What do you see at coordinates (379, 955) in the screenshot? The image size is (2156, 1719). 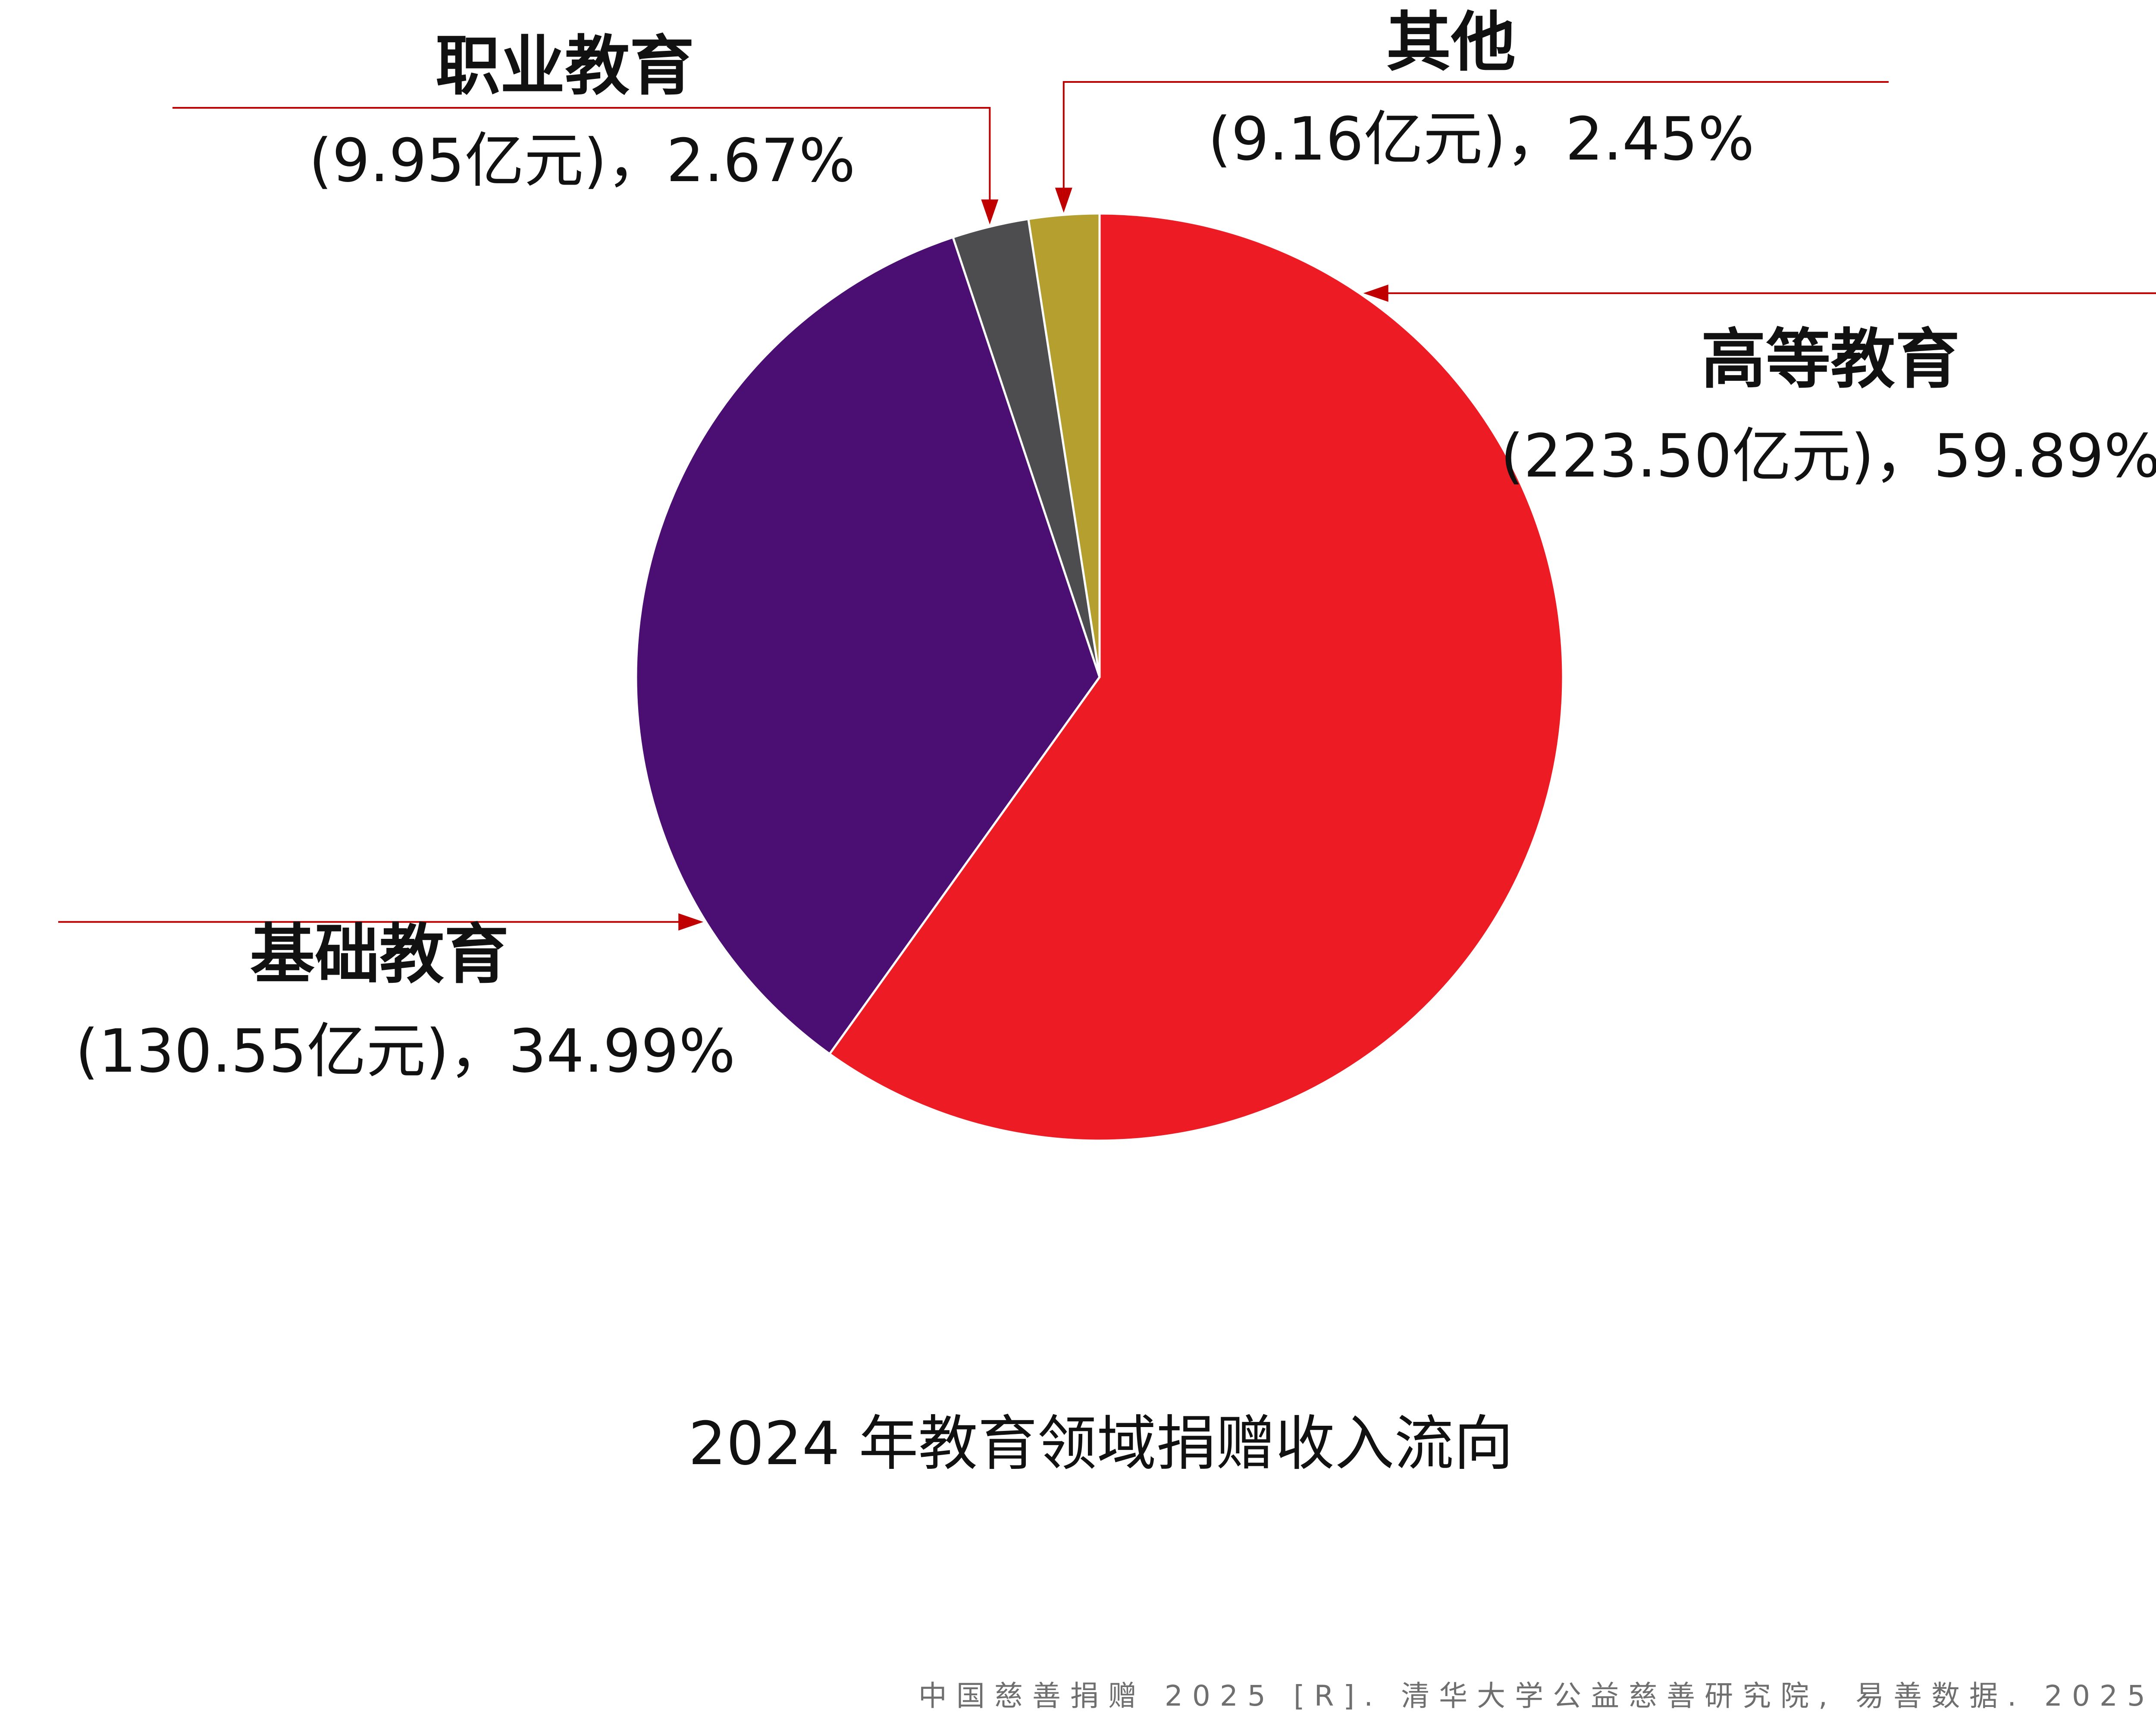 I see `label-basic-name: 基础教育` at bounding box center [379, 955].